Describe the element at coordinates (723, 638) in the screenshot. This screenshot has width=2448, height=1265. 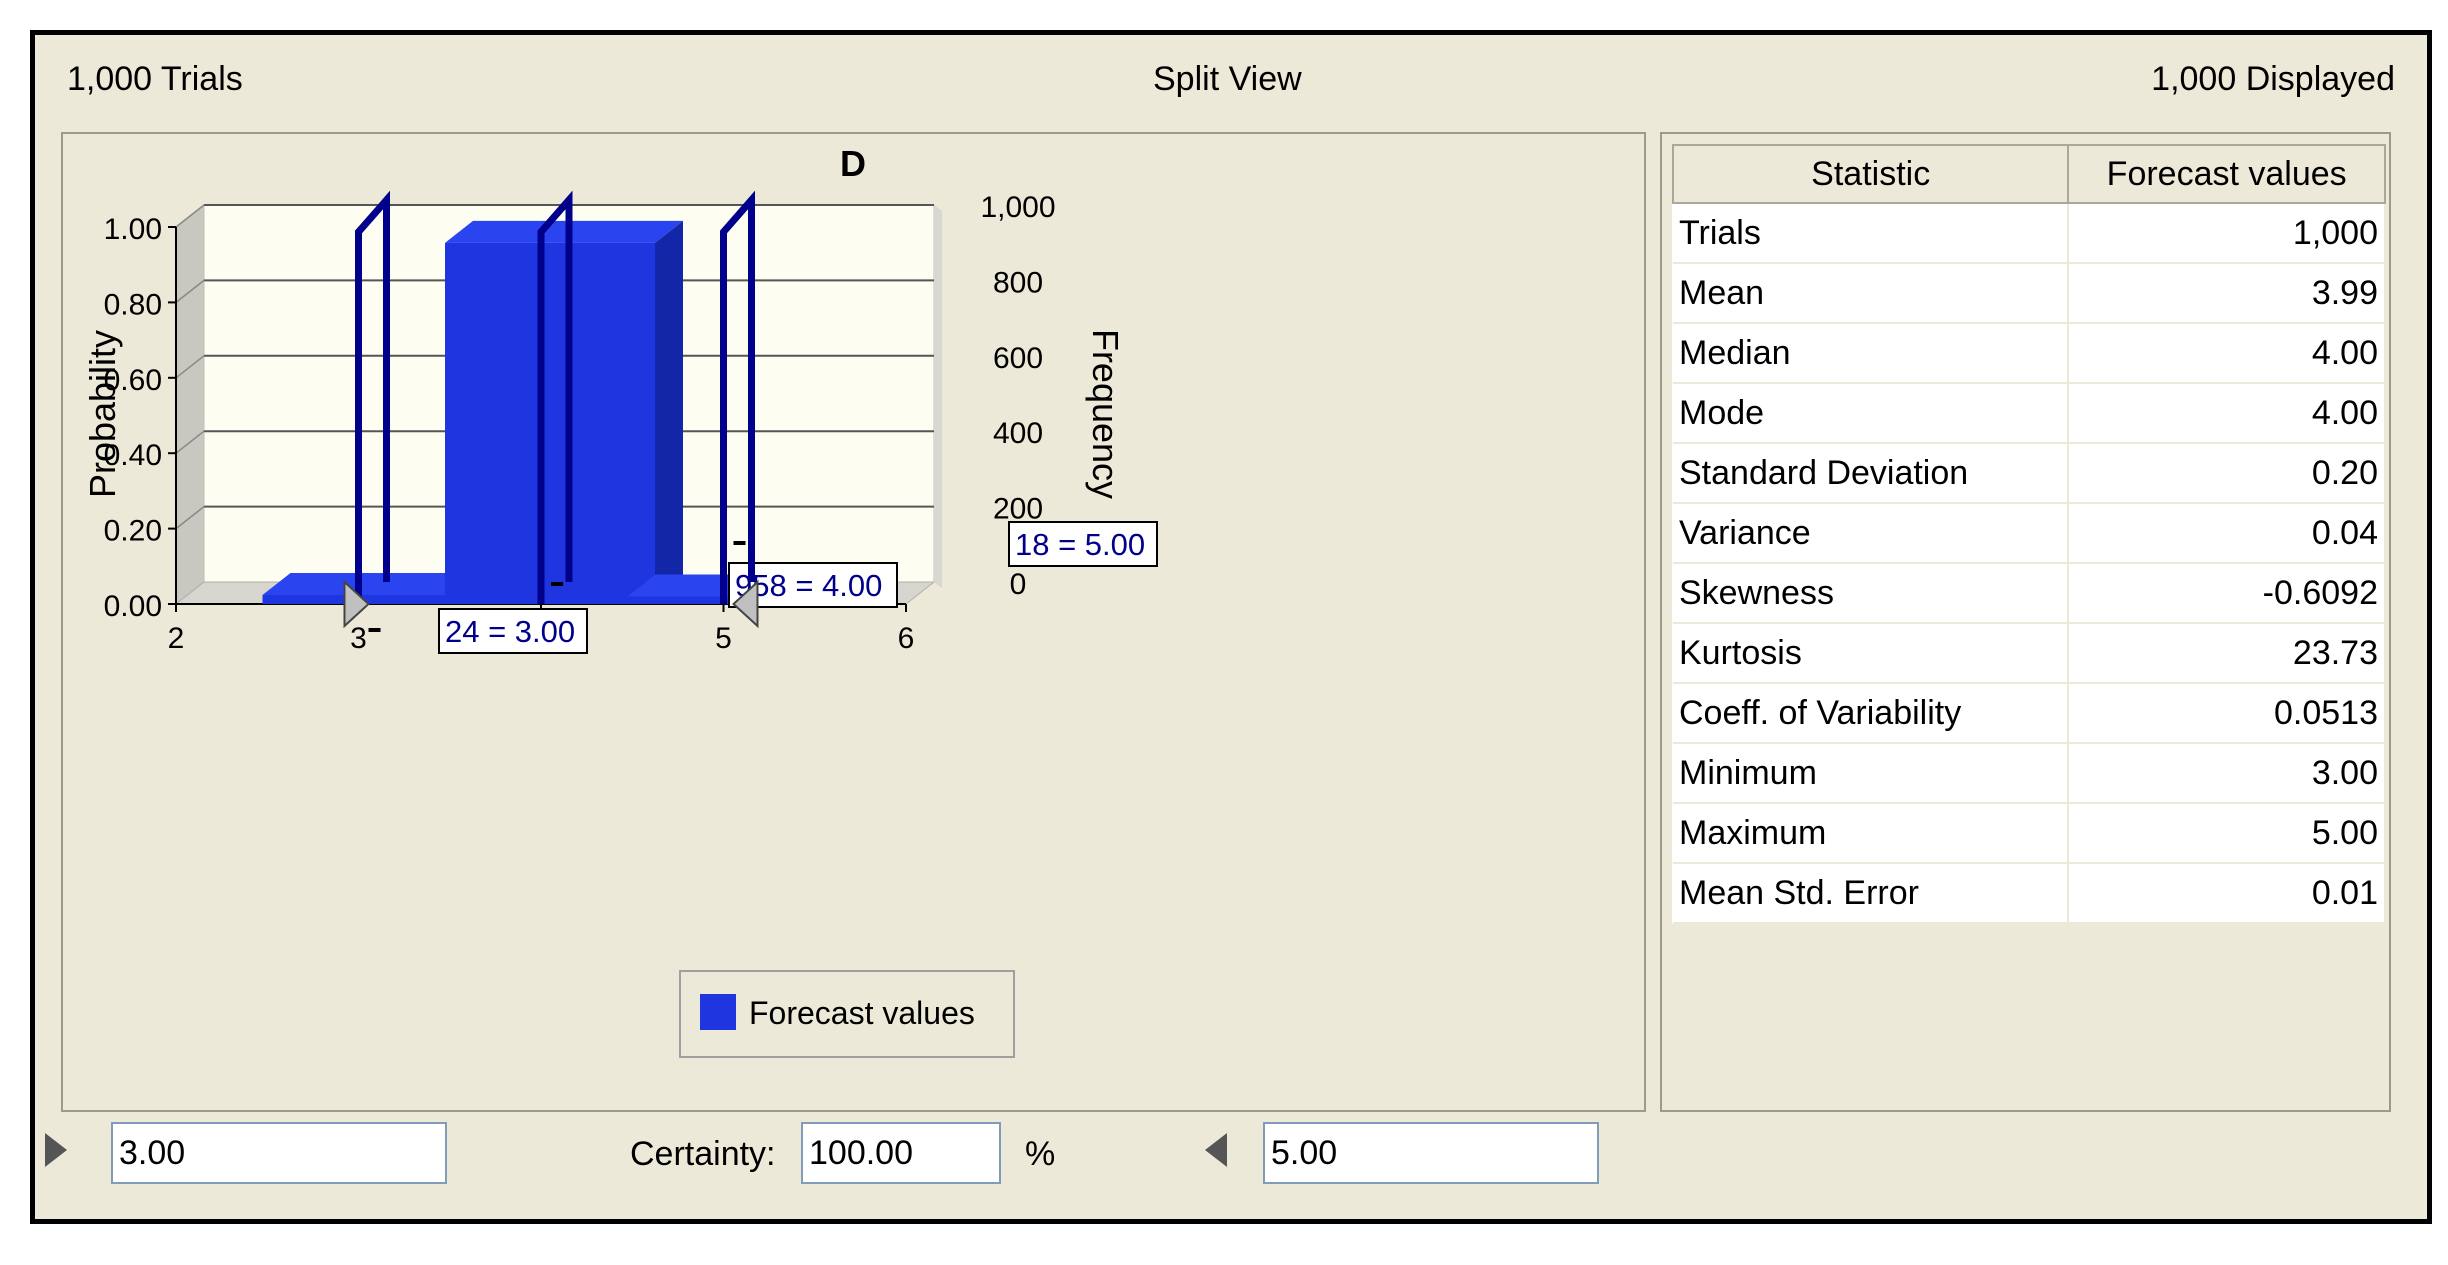
I see `x-tick-label: 5` at that location.